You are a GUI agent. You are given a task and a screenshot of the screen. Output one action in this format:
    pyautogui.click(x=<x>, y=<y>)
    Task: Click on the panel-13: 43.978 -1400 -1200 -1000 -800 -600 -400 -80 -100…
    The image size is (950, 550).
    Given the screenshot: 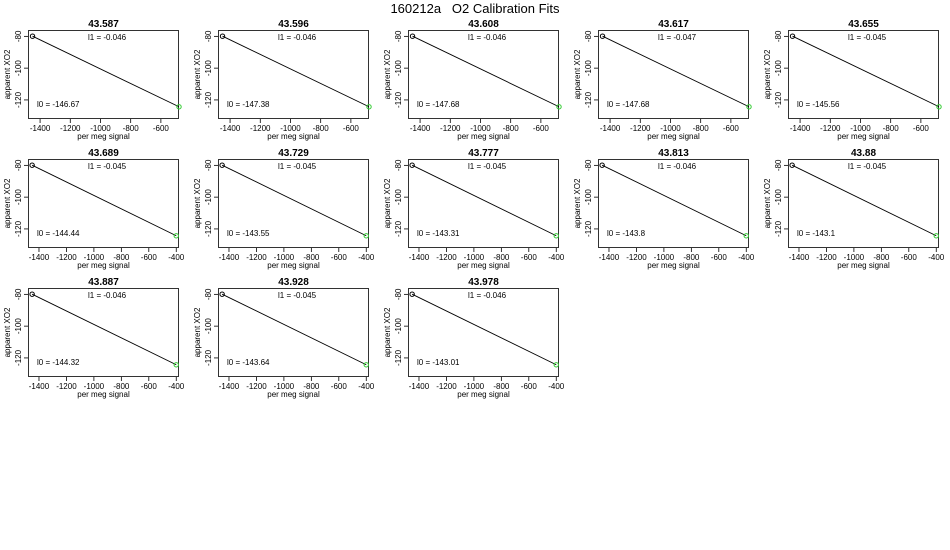 What is the action you would take?
    pyautogui.click(x=474, y=338)
    